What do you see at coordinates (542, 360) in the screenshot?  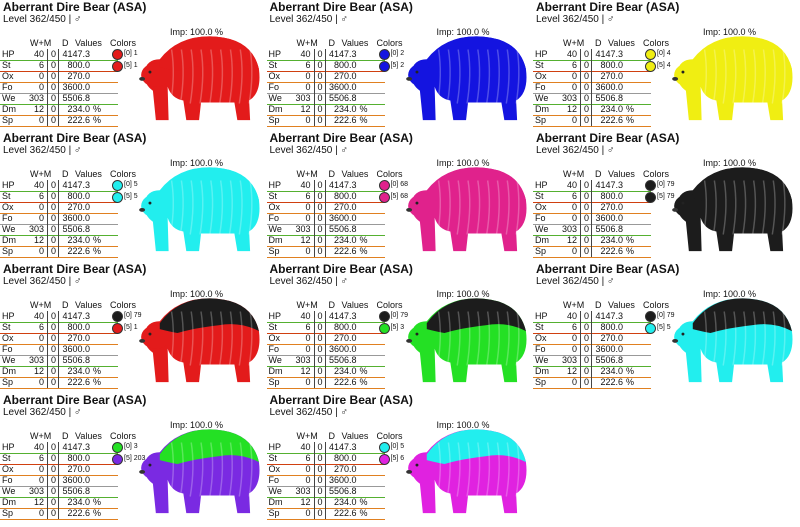 I see `stat-name: We` at bounding box center [542, 360].